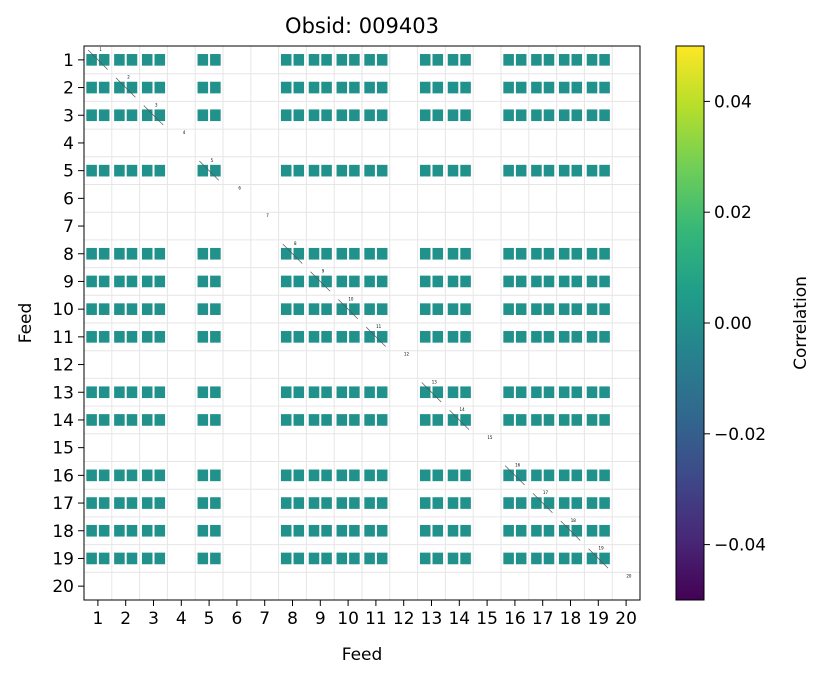 The height and width of the screenshot is (678, 825). What do you see at coordinates (63, 476) in the screenshot?
I see `y-tick-label: 16` at bounding box center [63, 476].